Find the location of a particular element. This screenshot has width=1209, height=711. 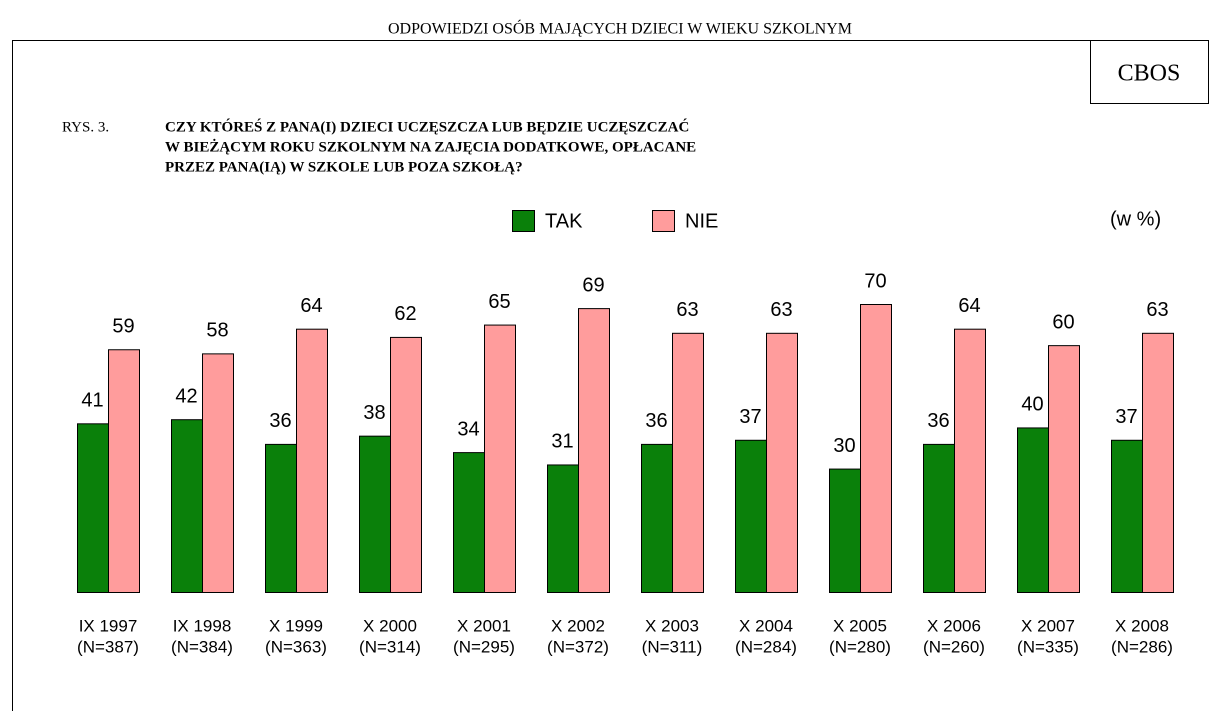

x-tick-note: (N=387) is located at coordinates (108, 646).